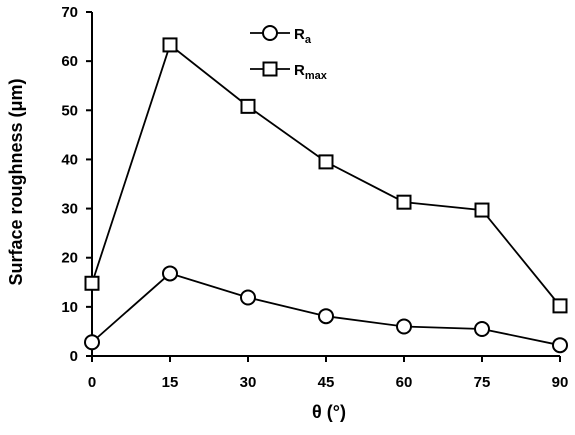  What do you see at coordinates (69, 258) in the screenshot?
I see `y-tick-label: 20` at bounding box center [69, 258].